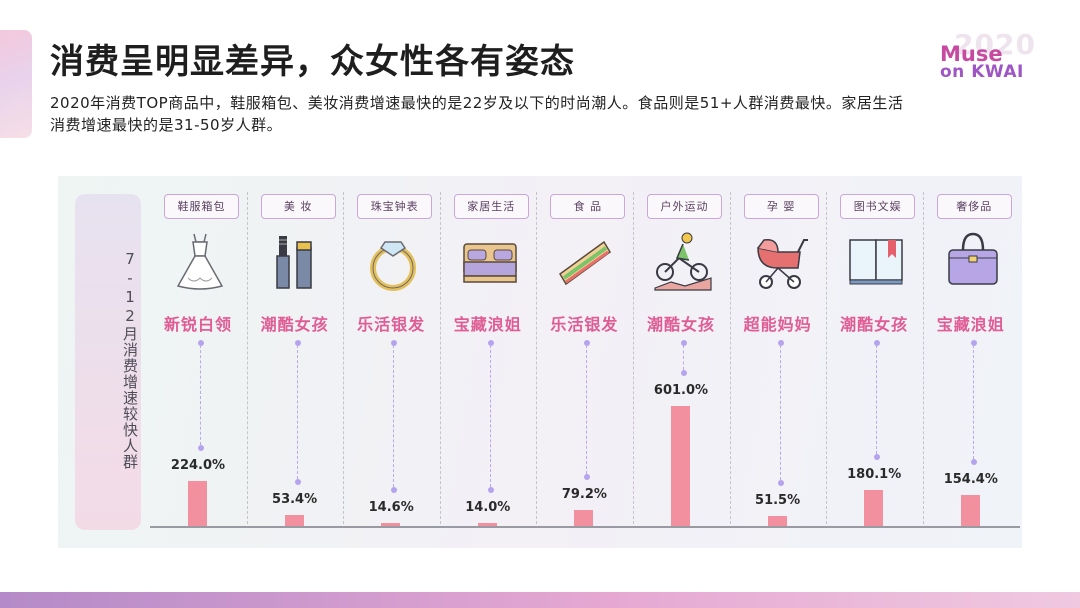 This screenshot has height=608, width=1080. What do you see at coordinates (681, 390) in the screenshot?
I see `value-label: 601.0%` at bounding box center [681, 390].